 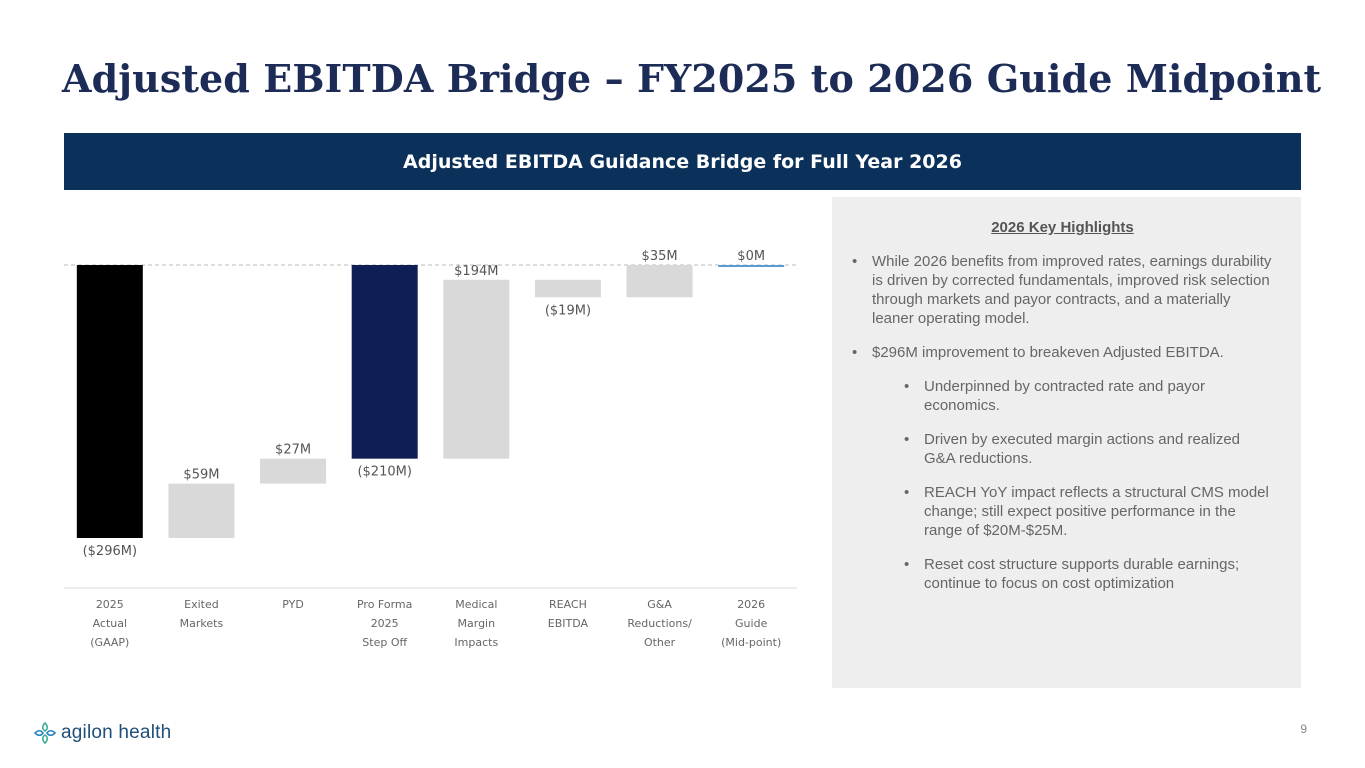 I want to click on x-tick-line: Actual, so click(x=110, y=623).